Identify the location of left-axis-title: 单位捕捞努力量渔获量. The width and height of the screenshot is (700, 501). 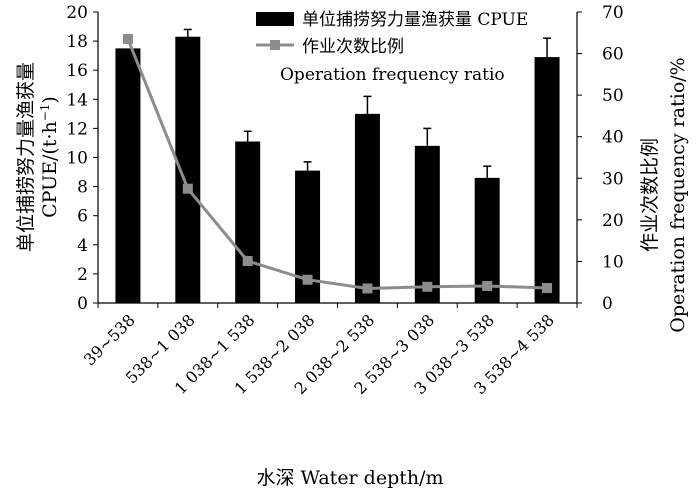
(26, 157).